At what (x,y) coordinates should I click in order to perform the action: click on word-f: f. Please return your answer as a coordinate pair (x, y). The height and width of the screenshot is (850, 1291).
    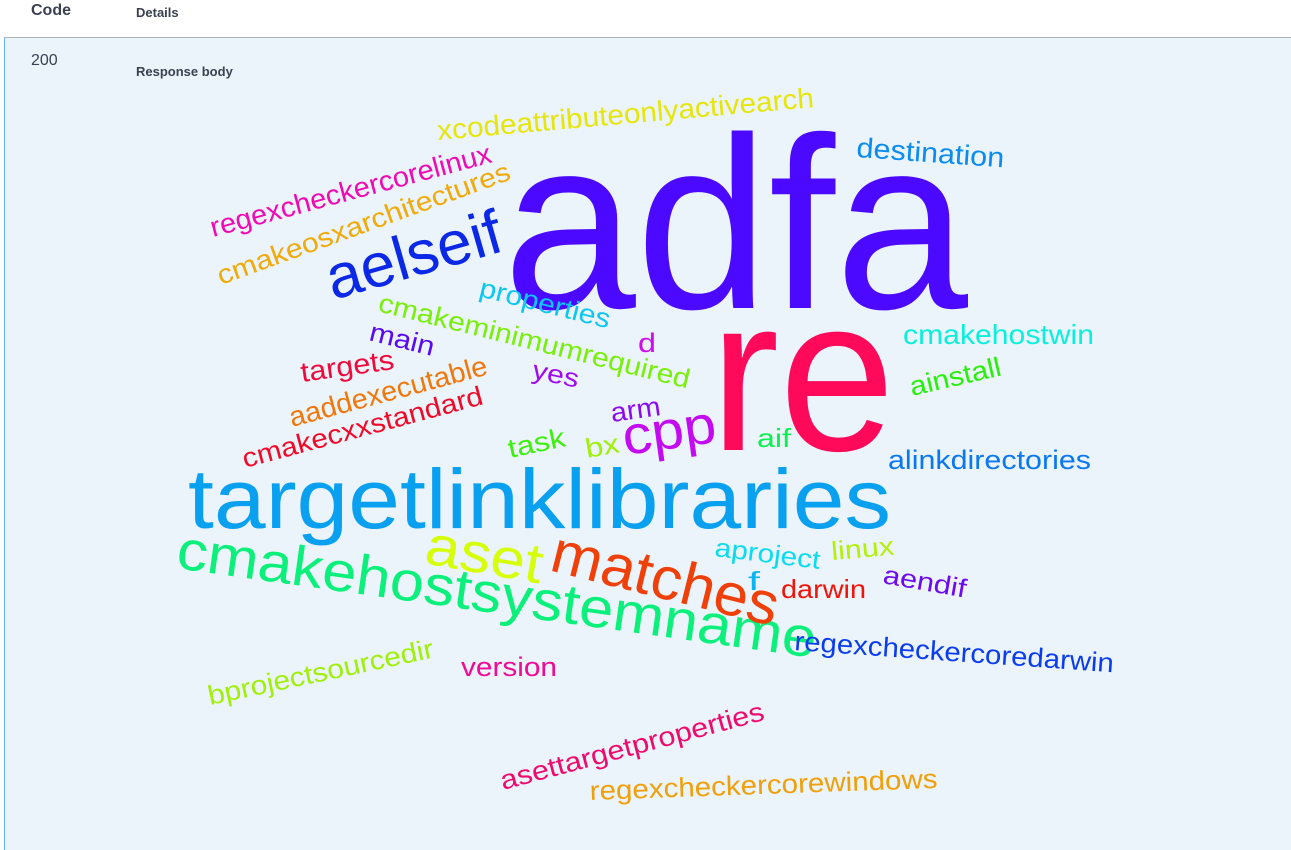
    Looking at the image, I should click on (754, 581).